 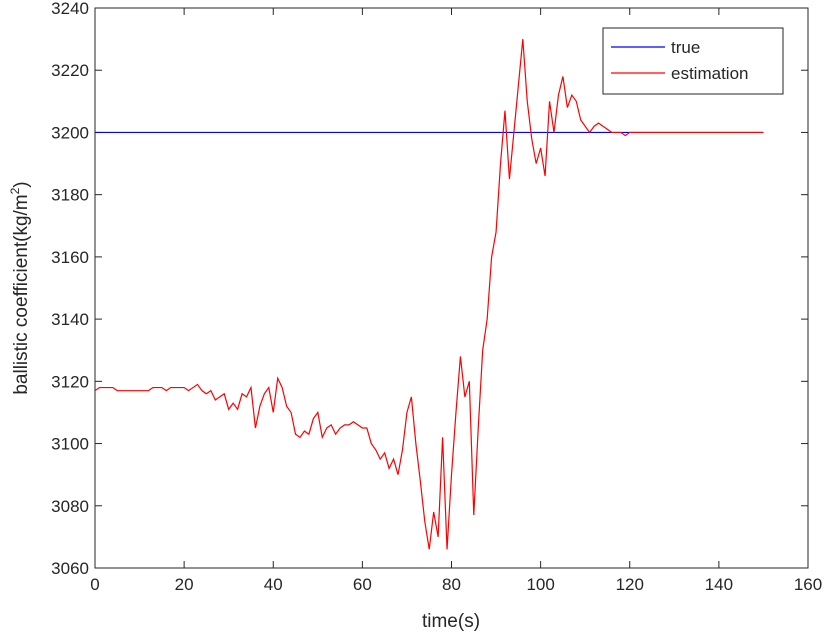 I want to click on x-tick-label: 140, so click(x=719, y=584).